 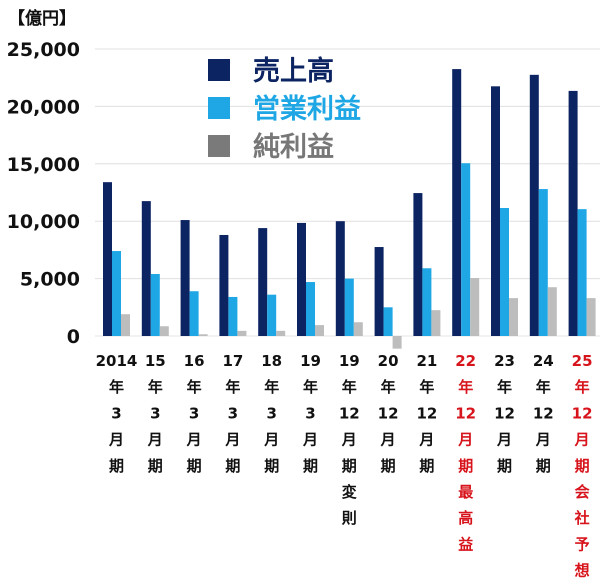 What do you see at coordinates (293, 147) in the screenshot?
I see `legend-label: 純利益` at bounding box center [293, 147].